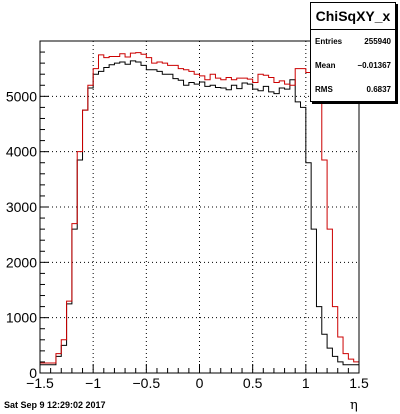  What do you see at coordinates (353, 16) in the screenshot?
I see `stats-title: ChiSqXY_x` at bounding box center [353, 16].